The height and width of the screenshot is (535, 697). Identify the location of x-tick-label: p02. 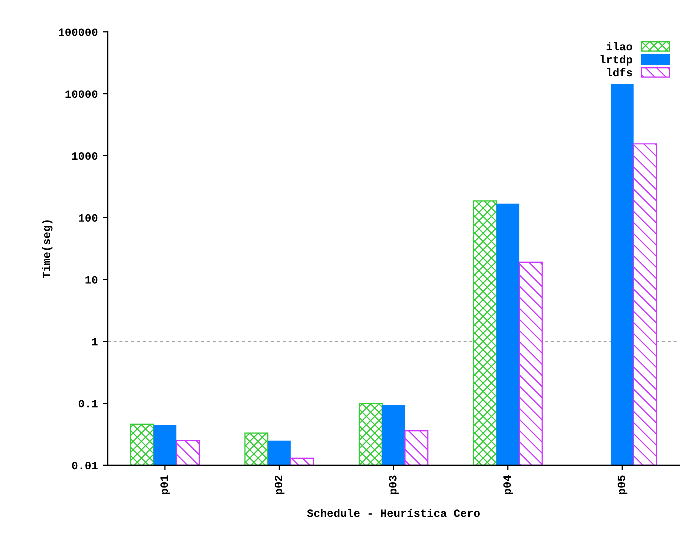
(279, 485).